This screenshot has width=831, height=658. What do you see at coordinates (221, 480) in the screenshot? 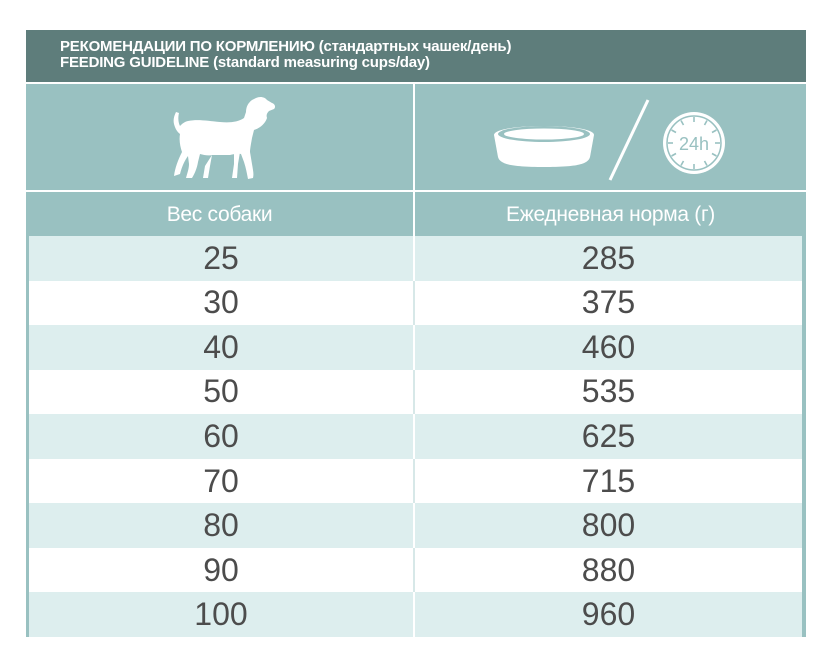
I see `weight-cell: 70` at bounding box center [221, 480].